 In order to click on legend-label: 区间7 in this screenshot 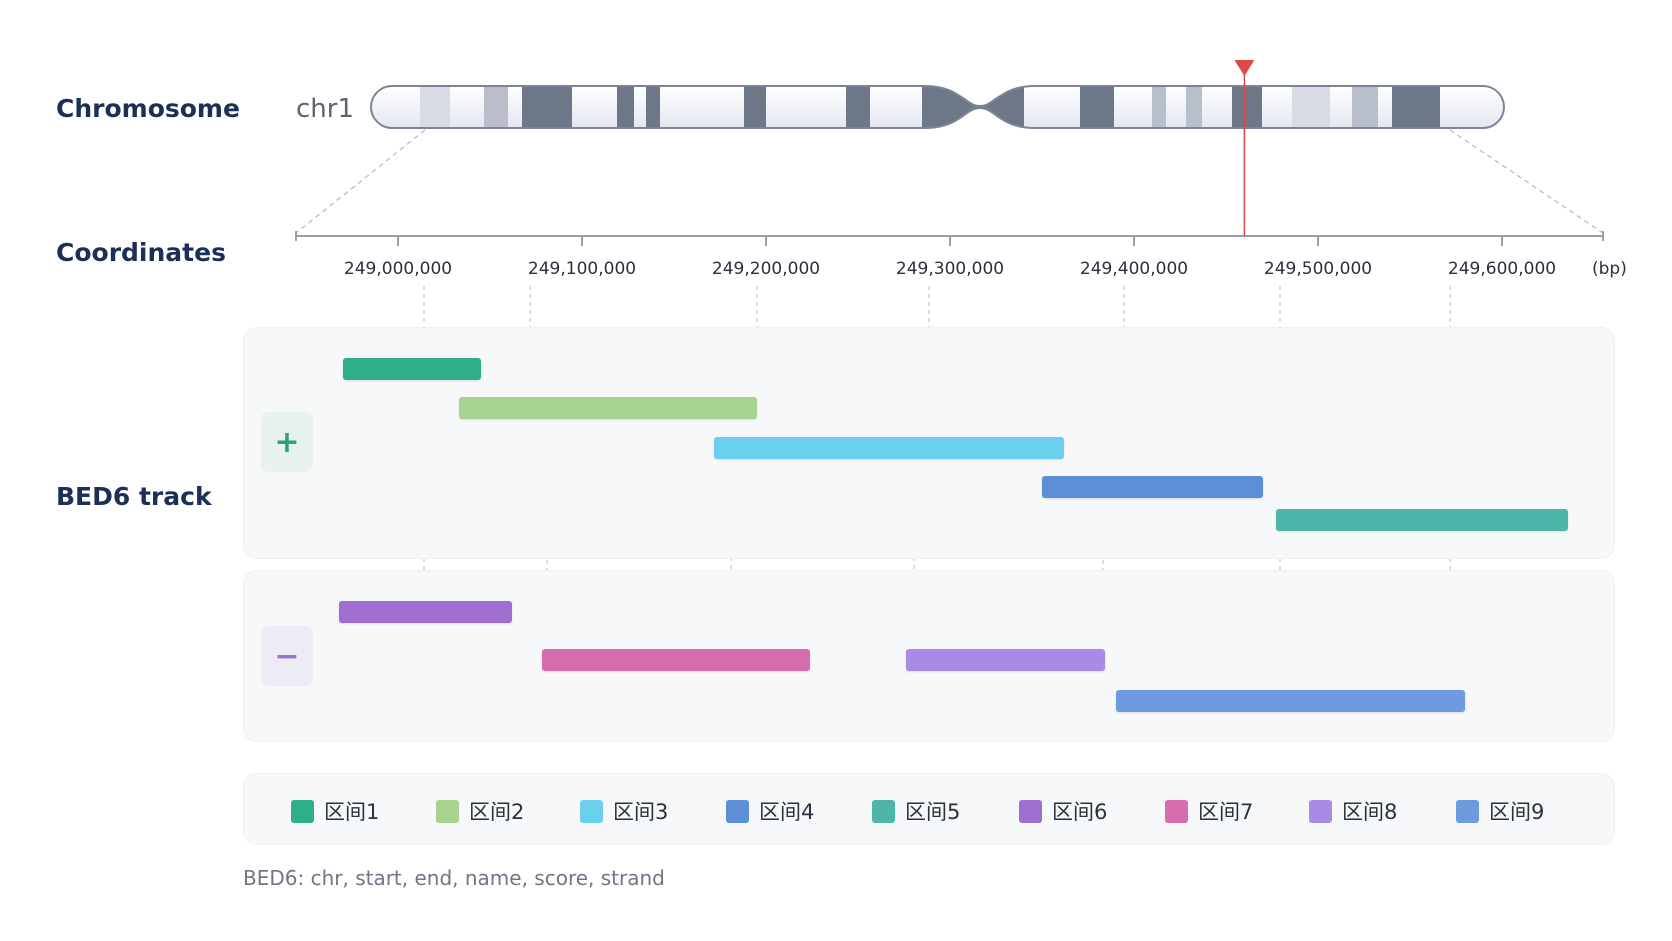, I will do `click(1226, 812)`.